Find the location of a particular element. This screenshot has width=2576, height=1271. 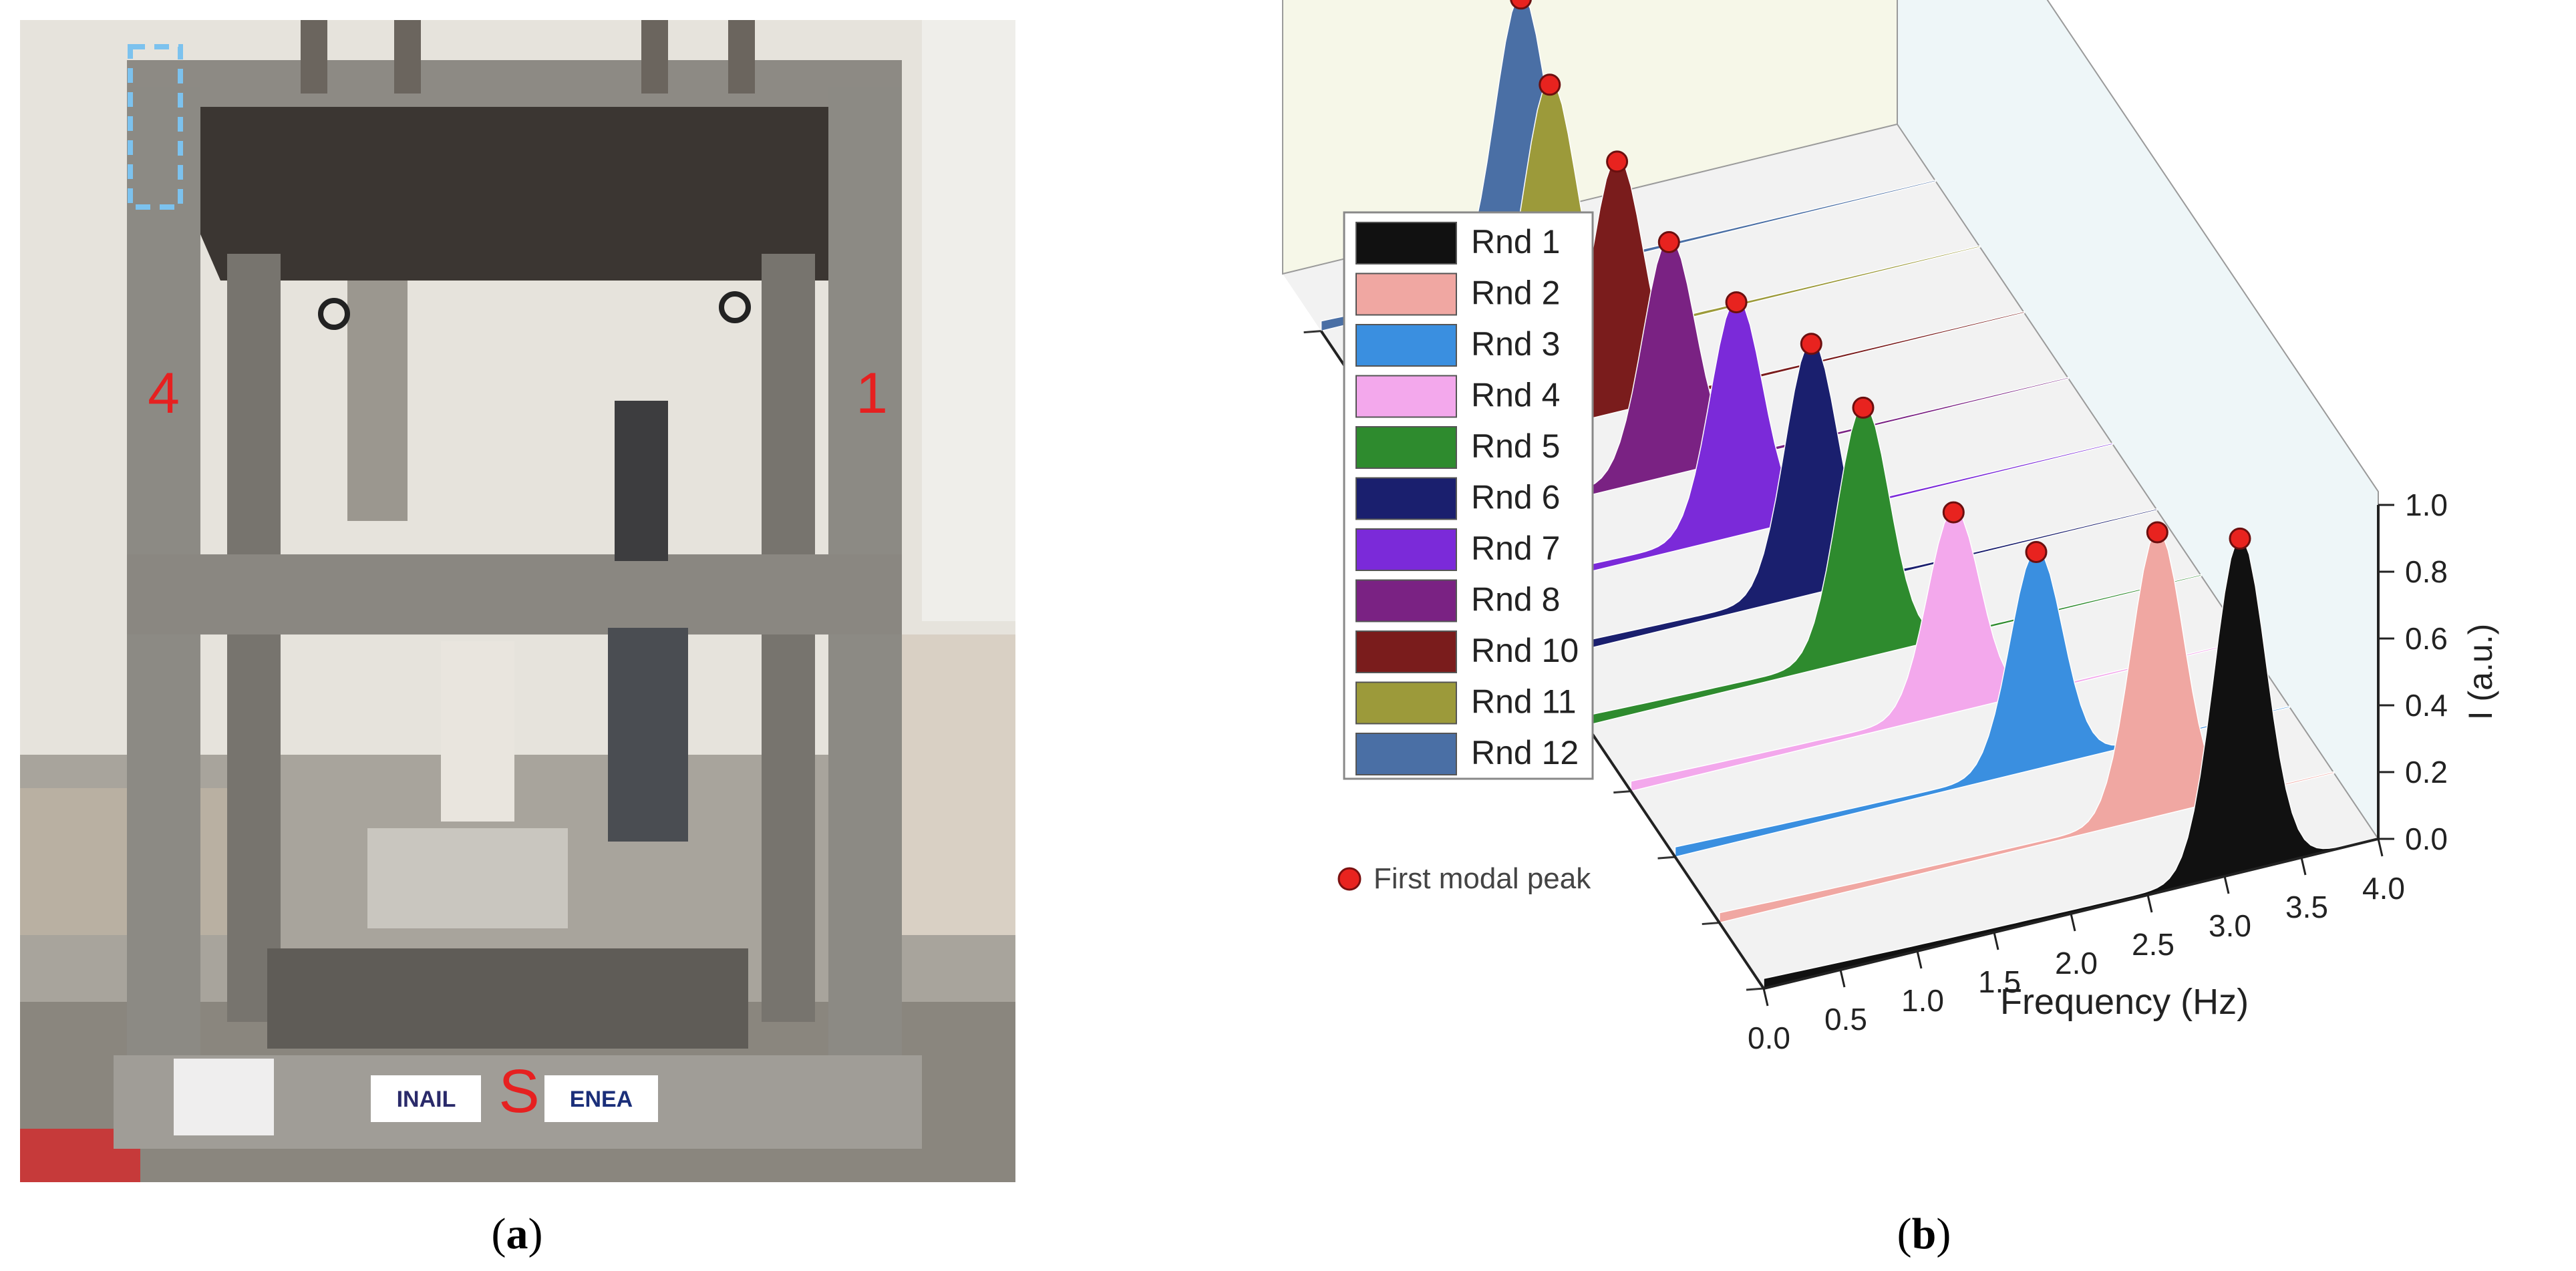

corner-label-s: S is located at coordinates (518, 1091).